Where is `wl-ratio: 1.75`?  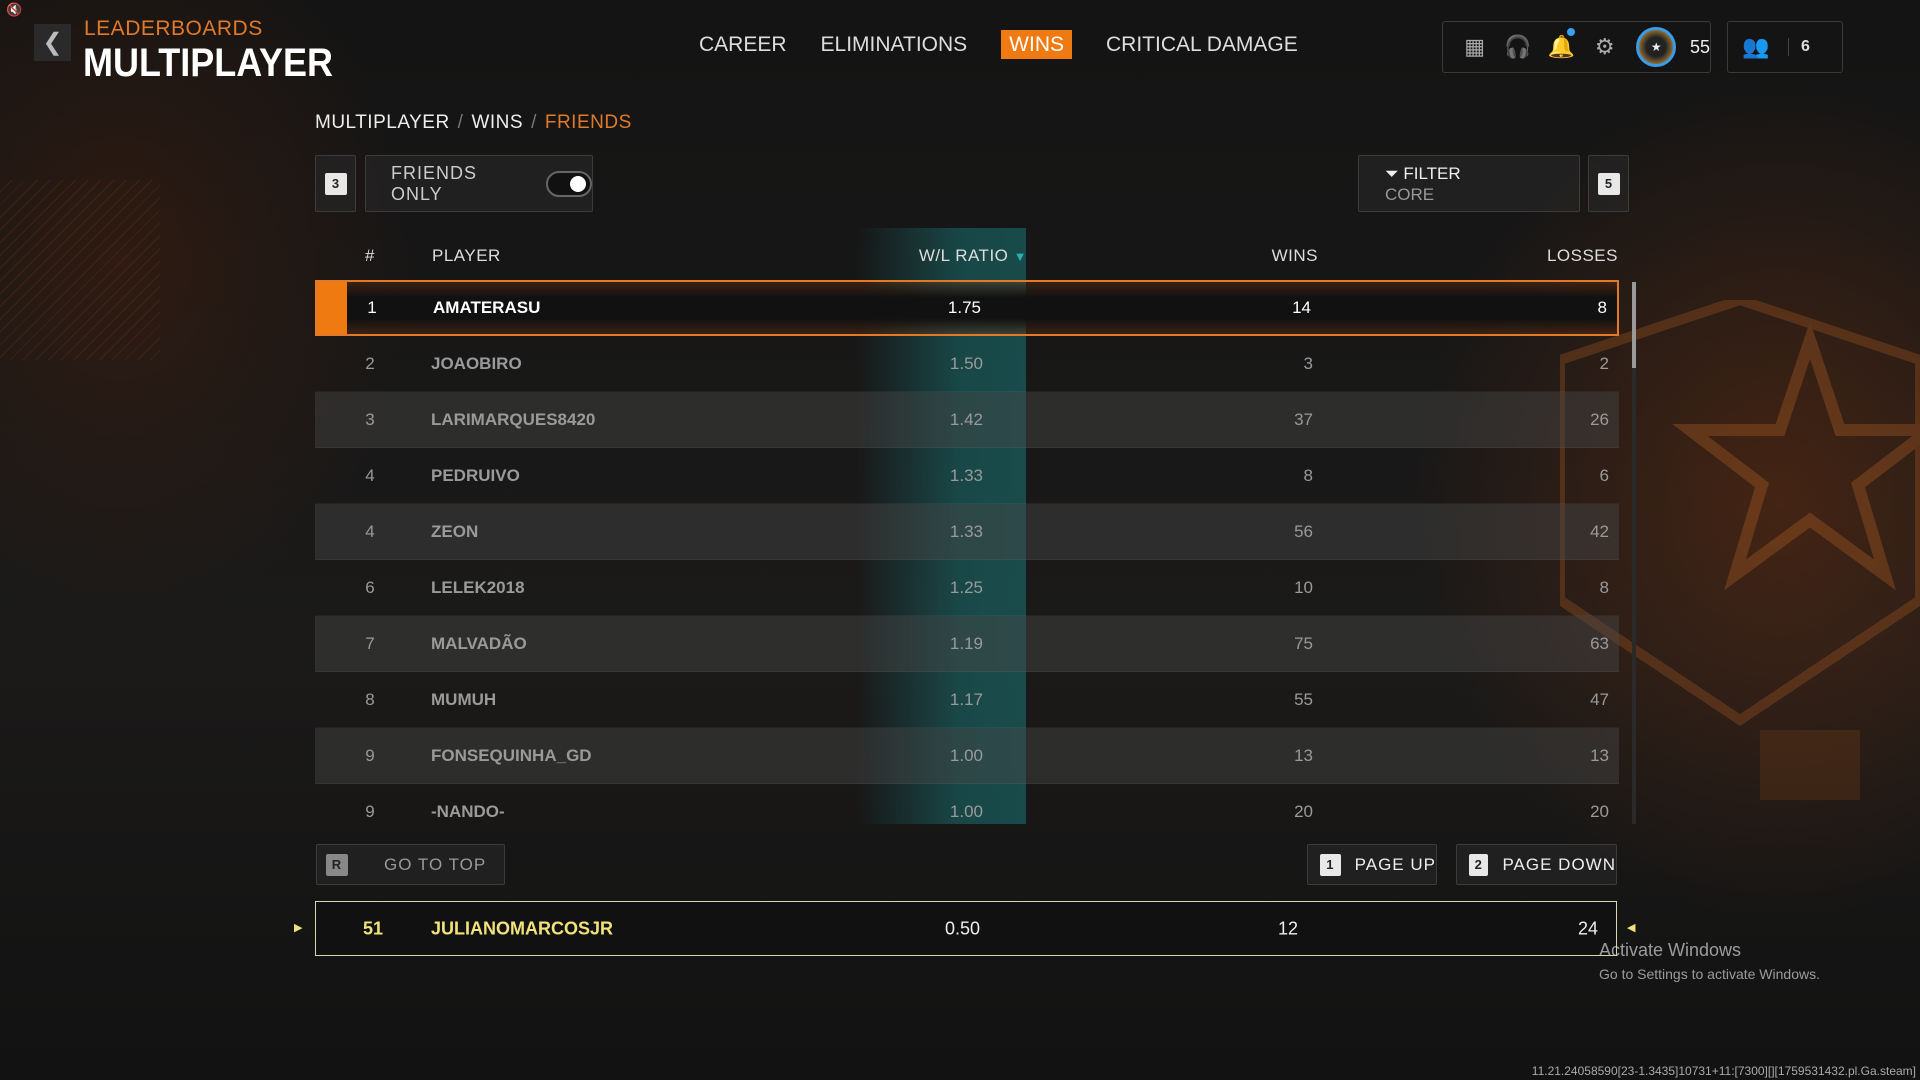
wl-ratio: 1.75 is located at coordinates (964, 307).